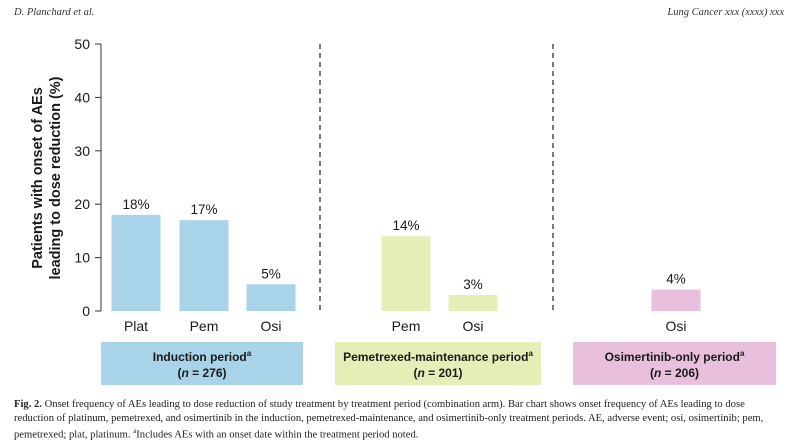 The height and width of the screenshot is (448, 800). What do you see at coordinates (56, 177) in the screenshot?
I see `y-axis-label-line2: leading to dose reduction (%)` at bounding box center [56, 177].